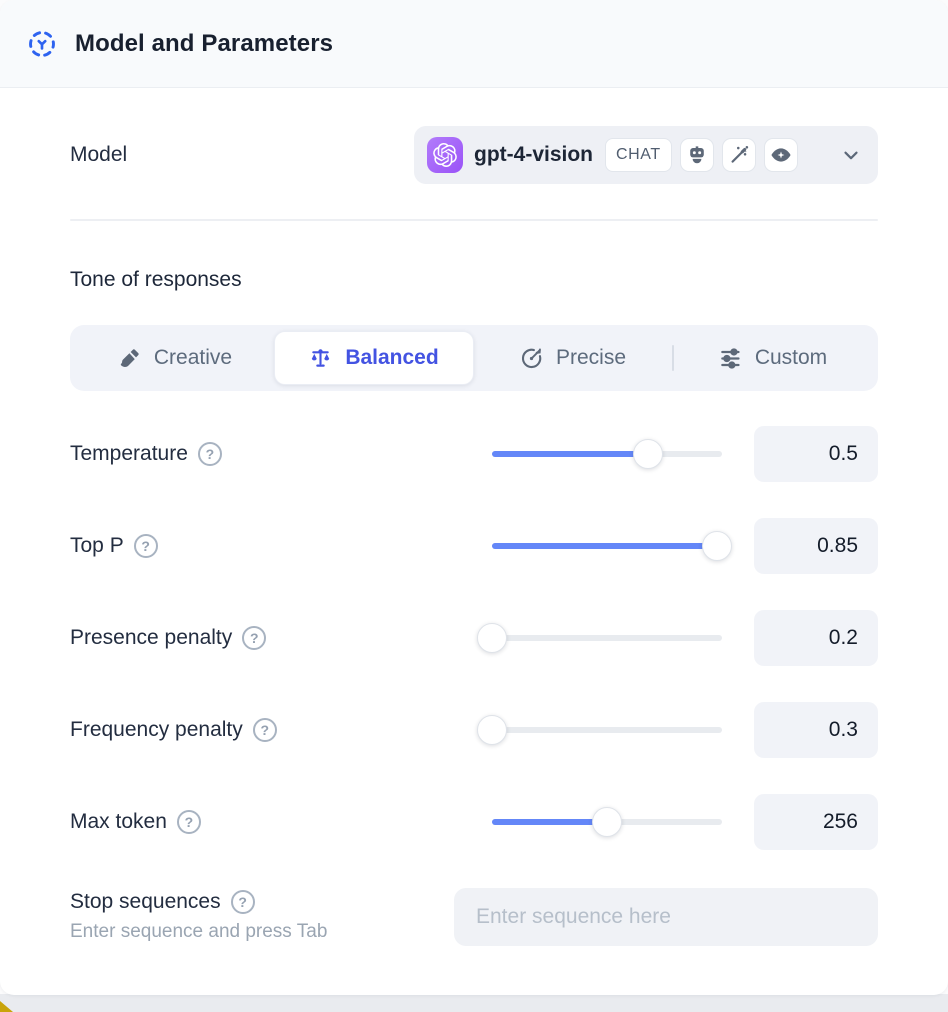 Image resolution: width=948 pixels, height=1012 pixels. I want to click on parameter-row-top-p: Top P ? 0.85, so click(474, 546).